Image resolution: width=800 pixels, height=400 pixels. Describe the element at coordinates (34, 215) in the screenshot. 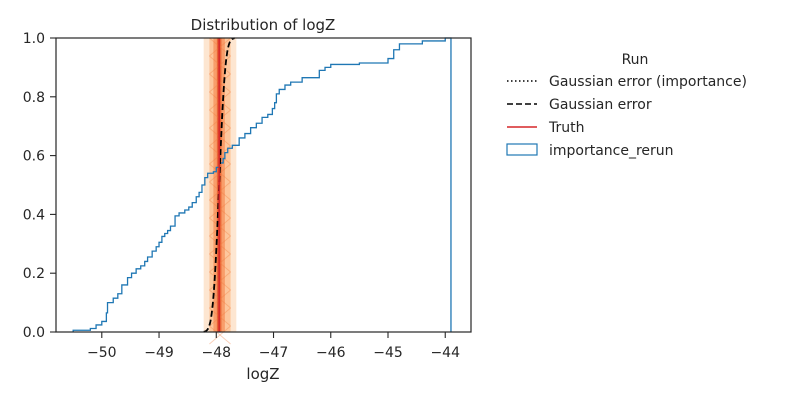

I see `y-tick-label: 0.4` at that location.